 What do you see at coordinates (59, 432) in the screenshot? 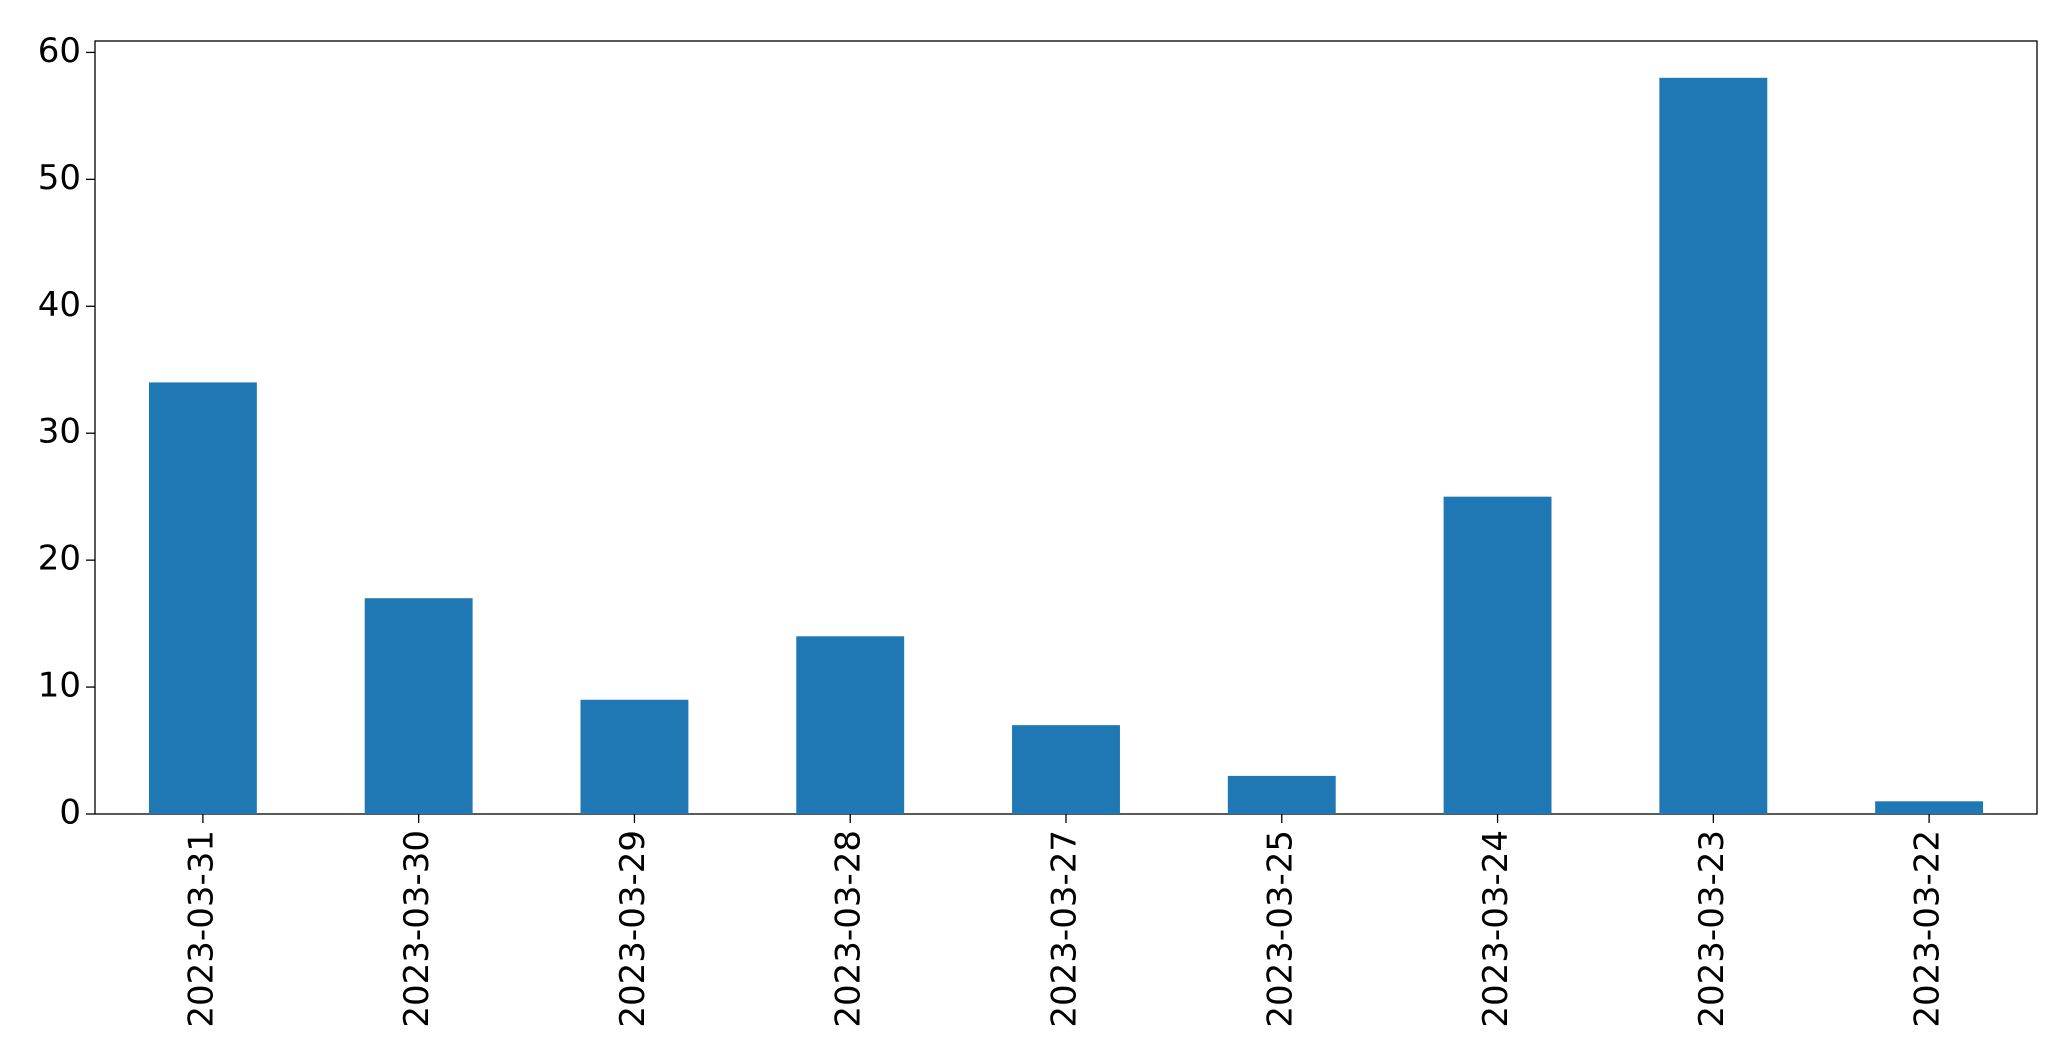
I see `y-tick-label: 30` at bounding box center [59, 432].